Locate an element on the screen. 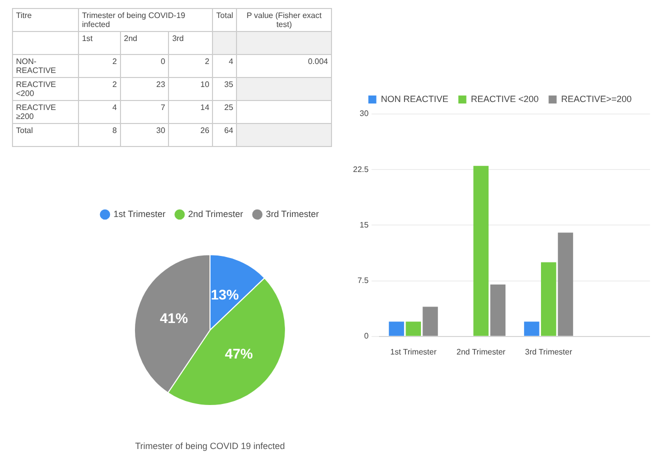  y-tick-label: 7.5 is located at coordinates (363, 281).